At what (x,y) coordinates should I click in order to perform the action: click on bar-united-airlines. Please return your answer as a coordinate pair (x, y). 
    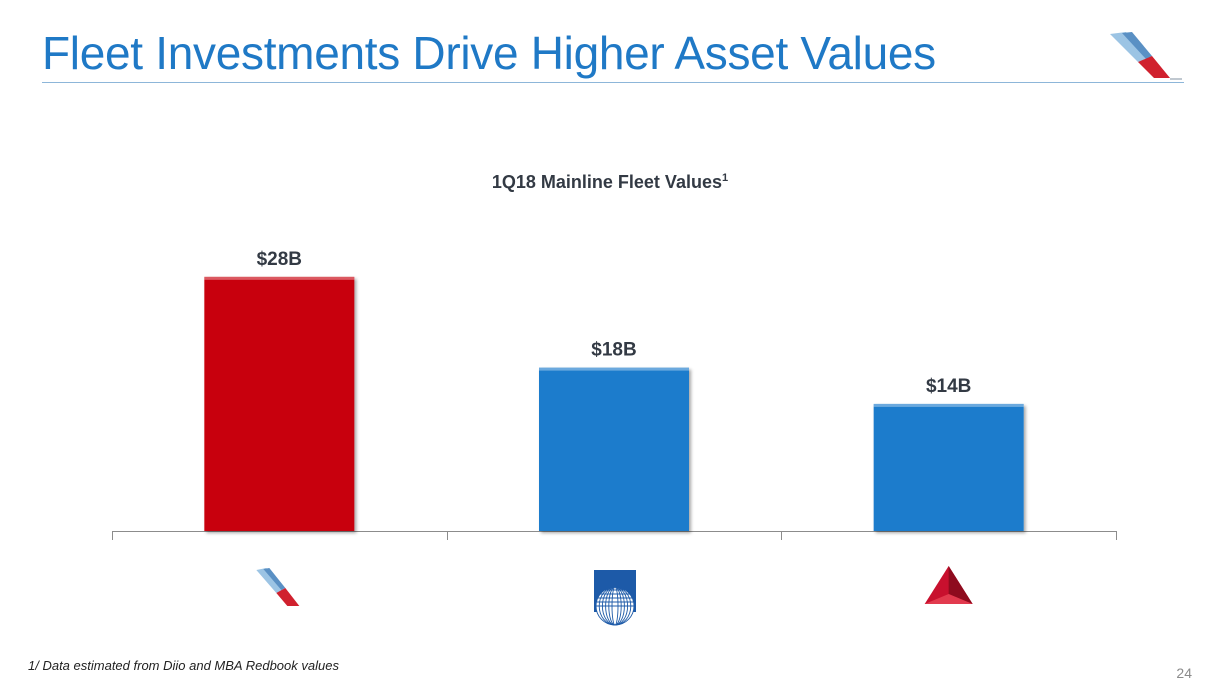
    Looking at the image, I should click on (614, 449).